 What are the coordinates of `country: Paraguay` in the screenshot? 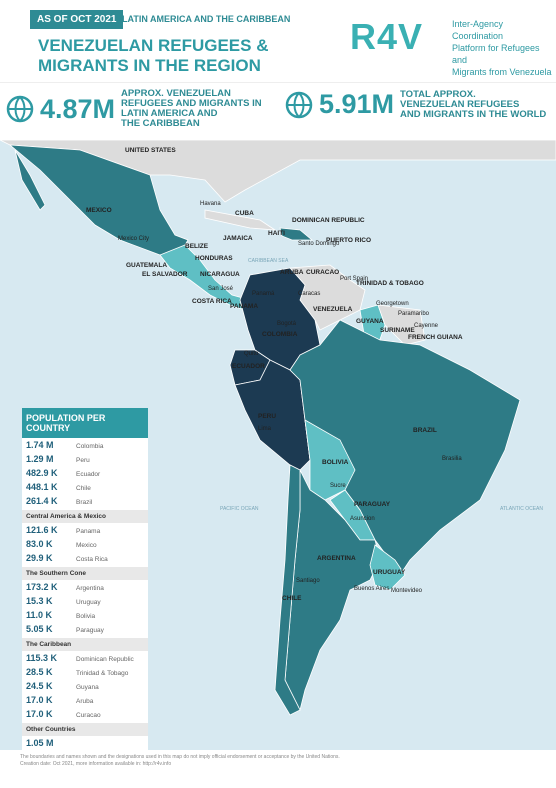 It's located at (90, 630).